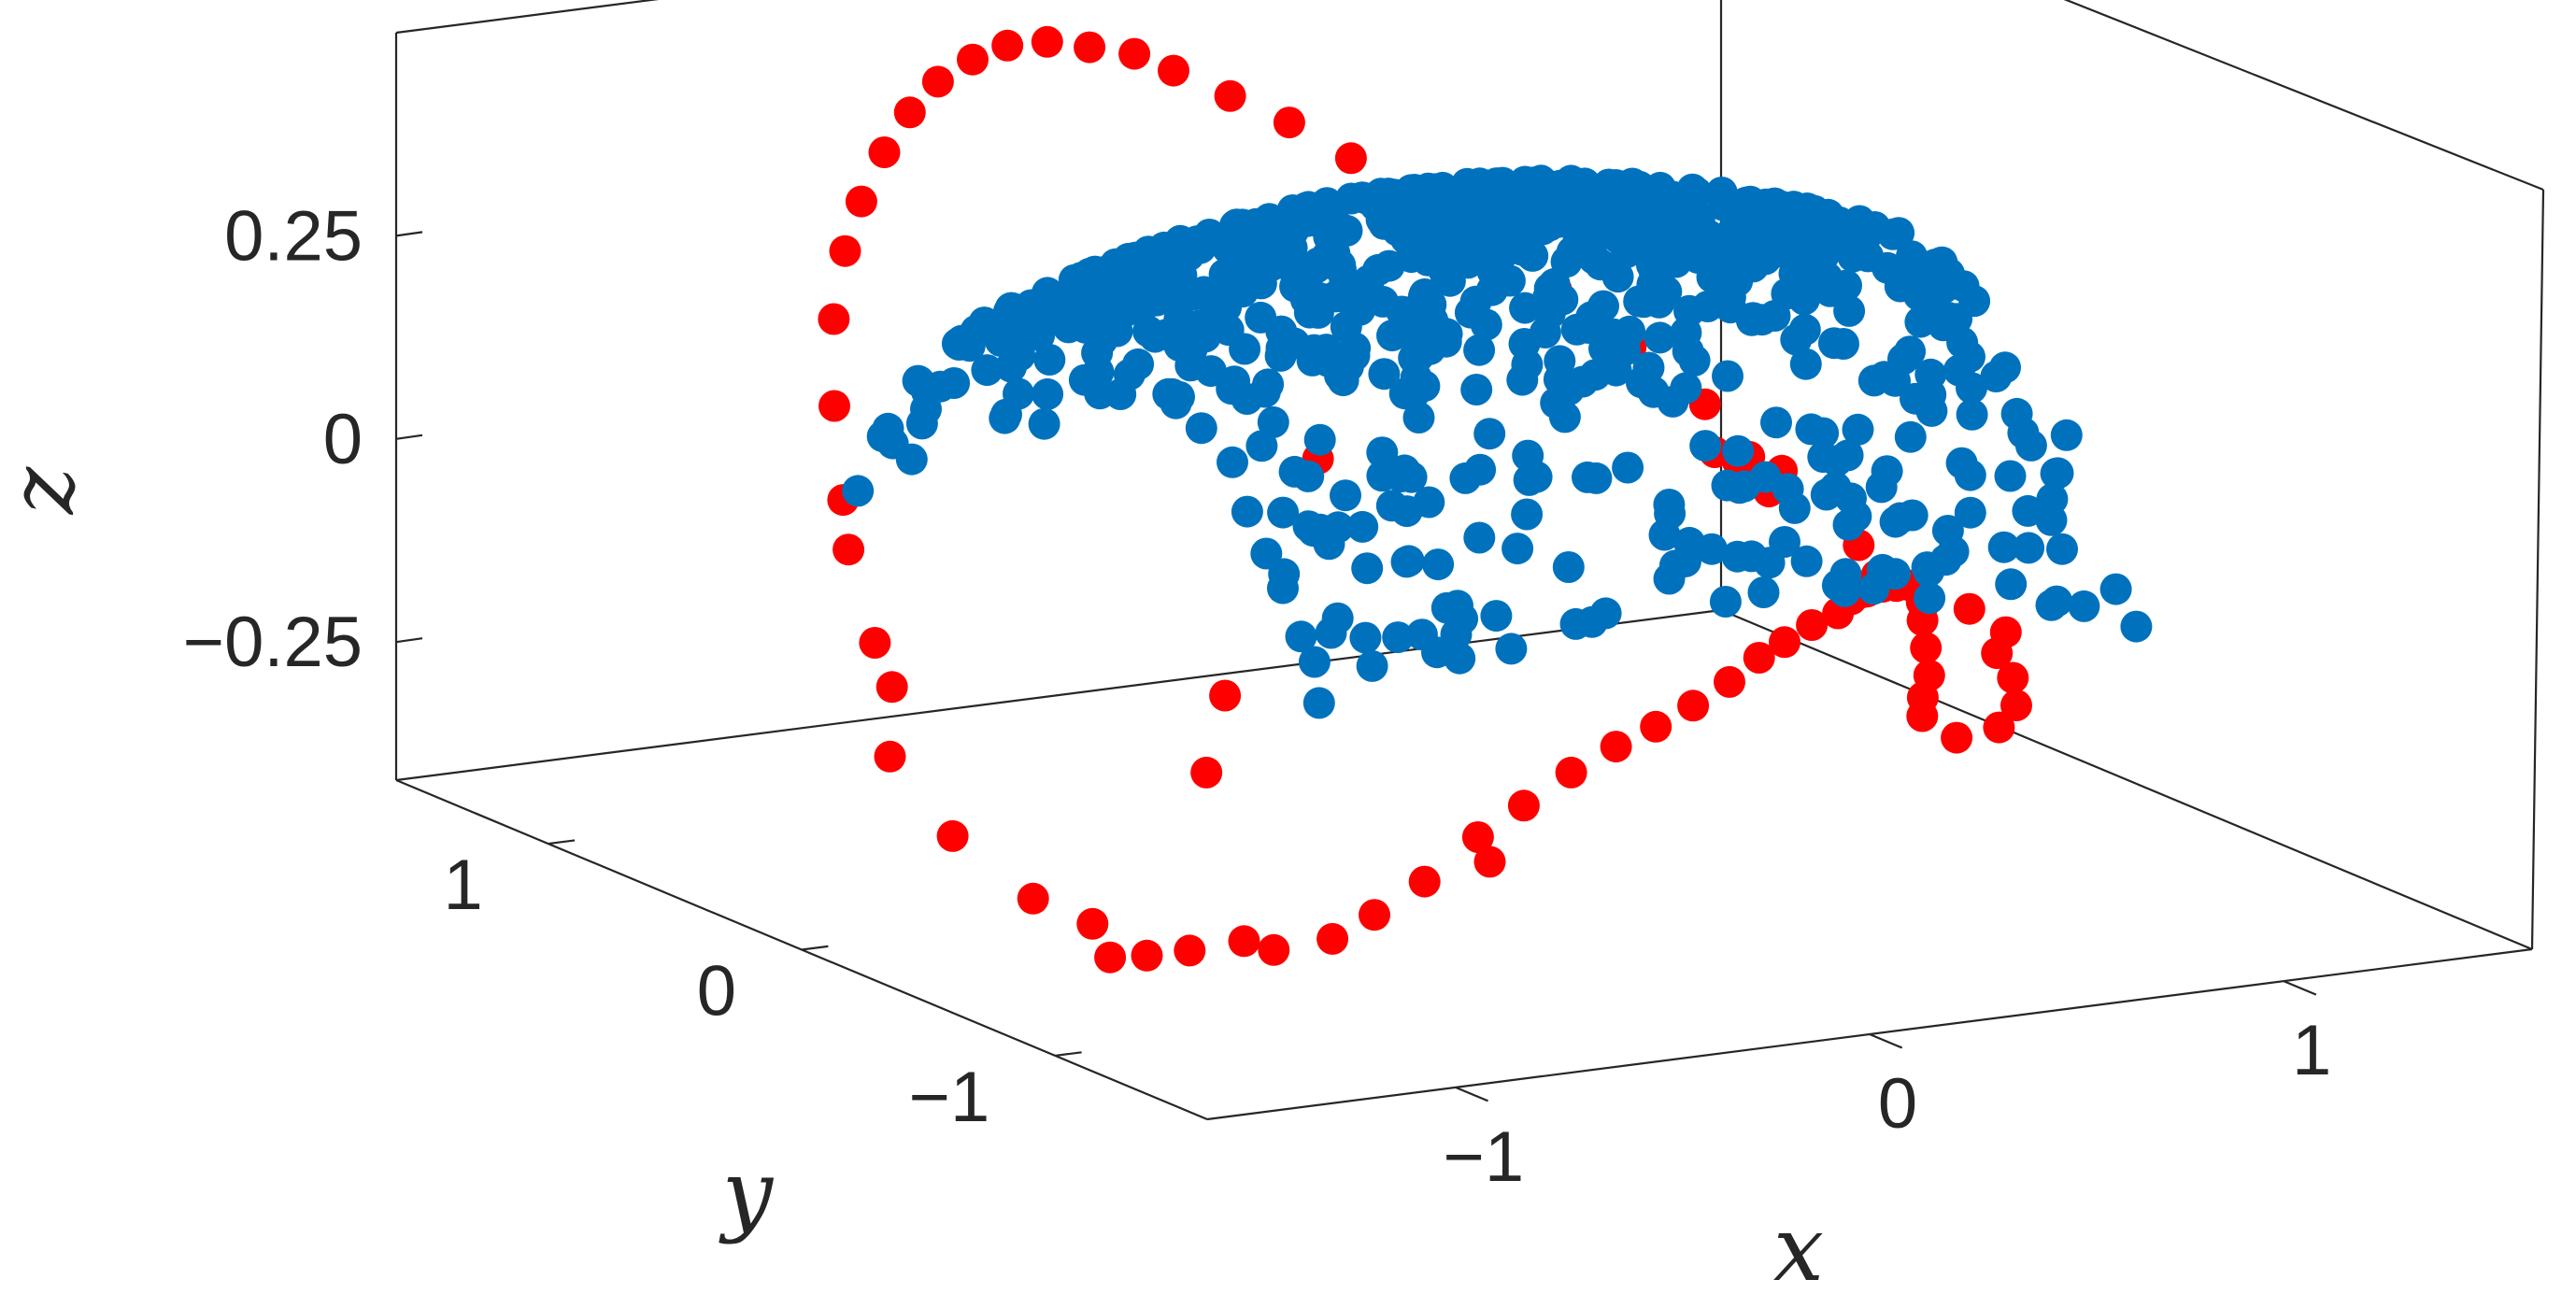  Describe the element at coordinates (2537, 570) in the screenshot. I see `right-vertical-edge` at that location.